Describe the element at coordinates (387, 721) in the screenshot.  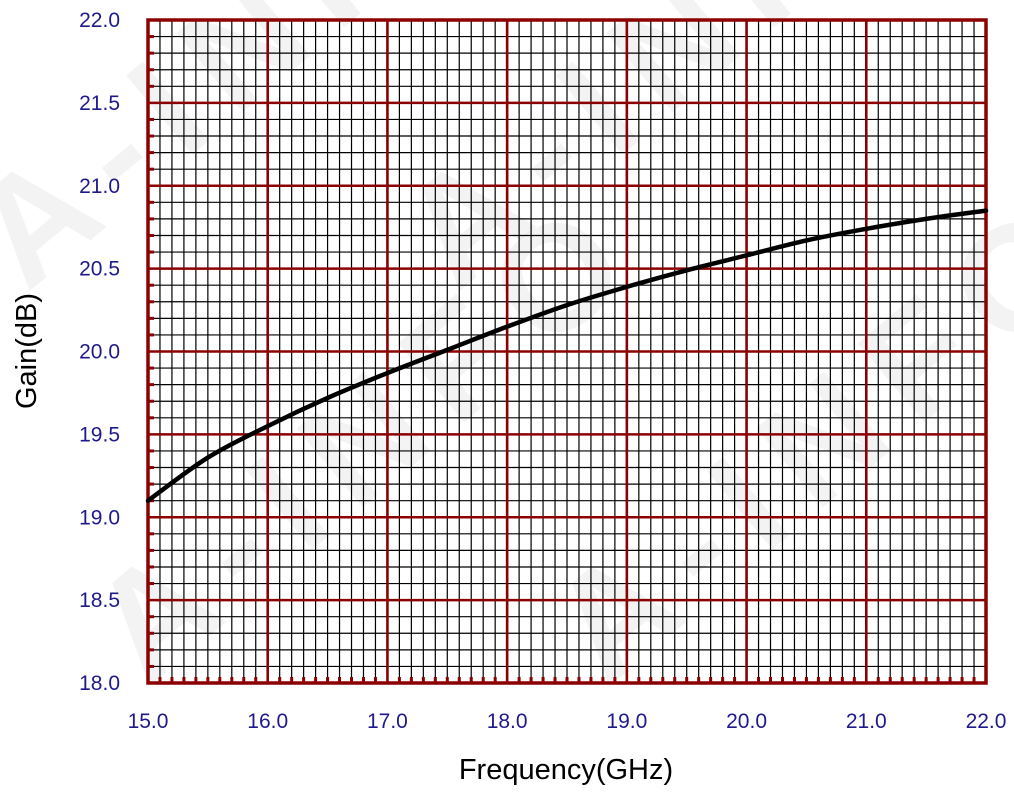
I see `x-tick-label: 17.0` at that location.